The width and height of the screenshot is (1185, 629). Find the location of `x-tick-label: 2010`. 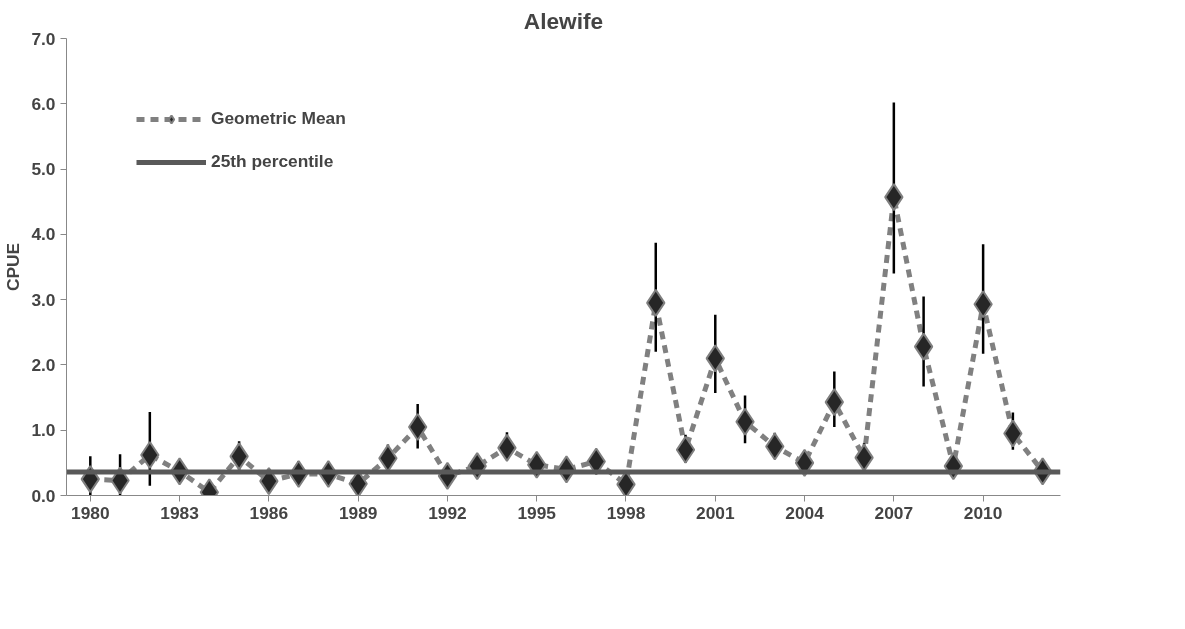

x-tick-label: 2010 is located at coordinates (983, 512).